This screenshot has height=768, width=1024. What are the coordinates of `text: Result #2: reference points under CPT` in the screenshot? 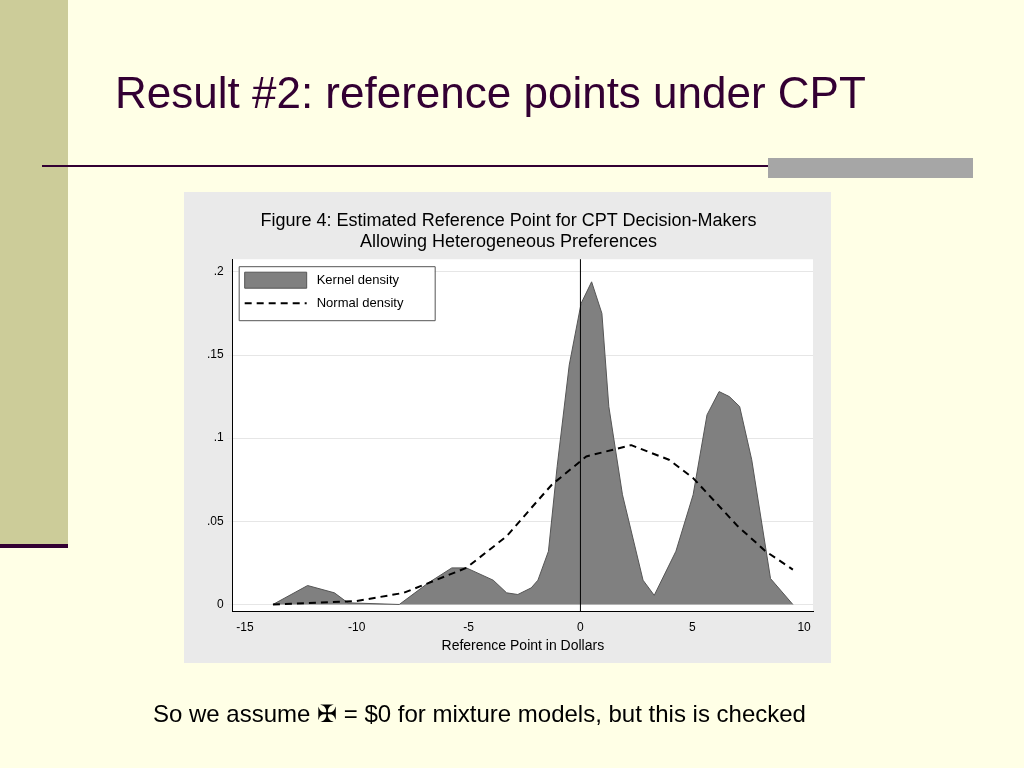 It's located at (490, 93).